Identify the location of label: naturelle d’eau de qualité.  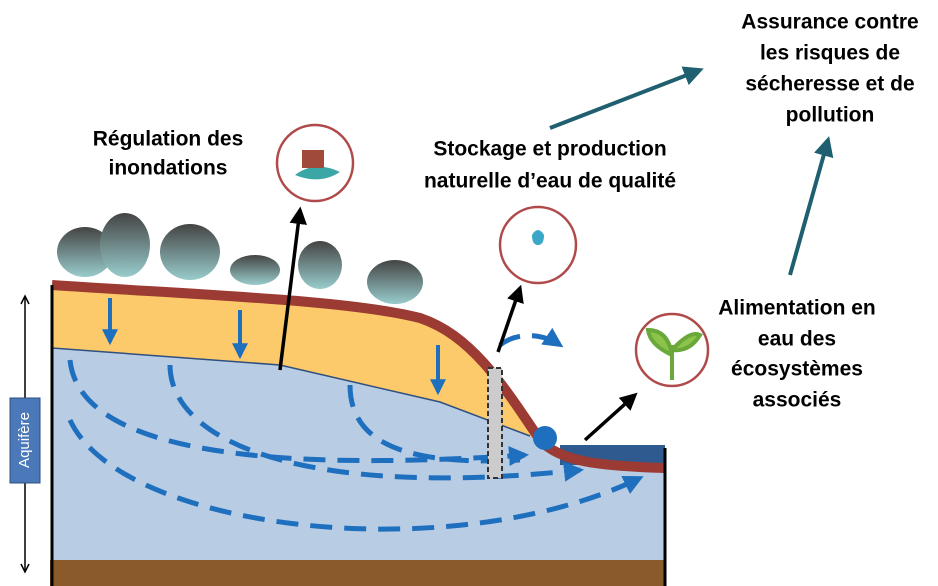
(550, 181).